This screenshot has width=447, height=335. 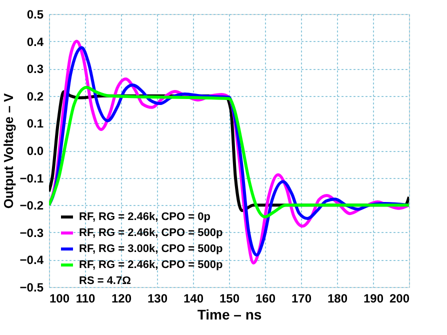 What do you see at coordinates (32, 233) in the screenshot?
I see `y-tick-label: −0.3` at bounding box center [32, 233].